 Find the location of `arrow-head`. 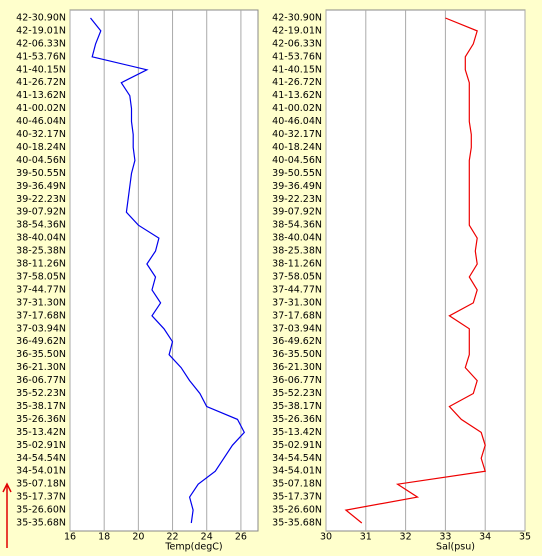

arrow-head is located at coordinates (7, 487).